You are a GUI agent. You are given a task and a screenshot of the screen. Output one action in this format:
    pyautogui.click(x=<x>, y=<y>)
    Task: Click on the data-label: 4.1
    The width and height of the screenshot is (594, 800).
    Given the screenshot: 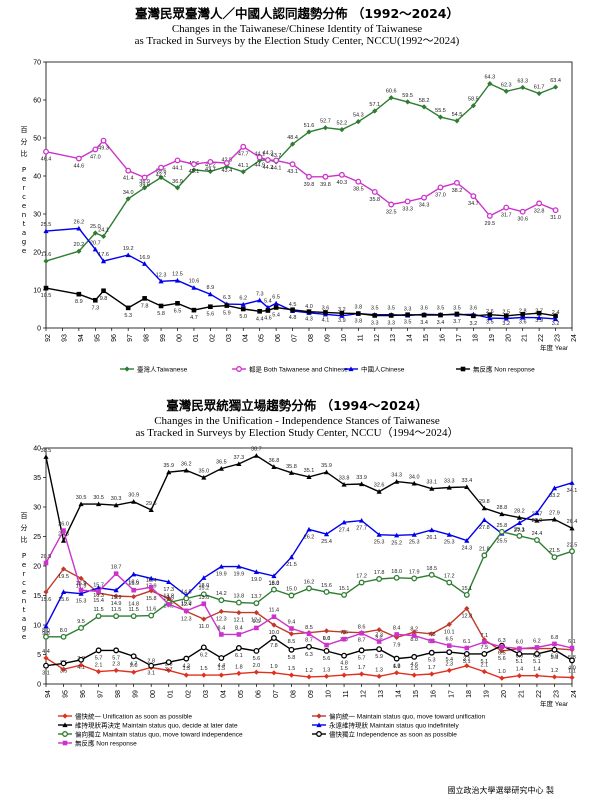 What is the action you would take?
    pyautogui.click(x=326, y=320)
    